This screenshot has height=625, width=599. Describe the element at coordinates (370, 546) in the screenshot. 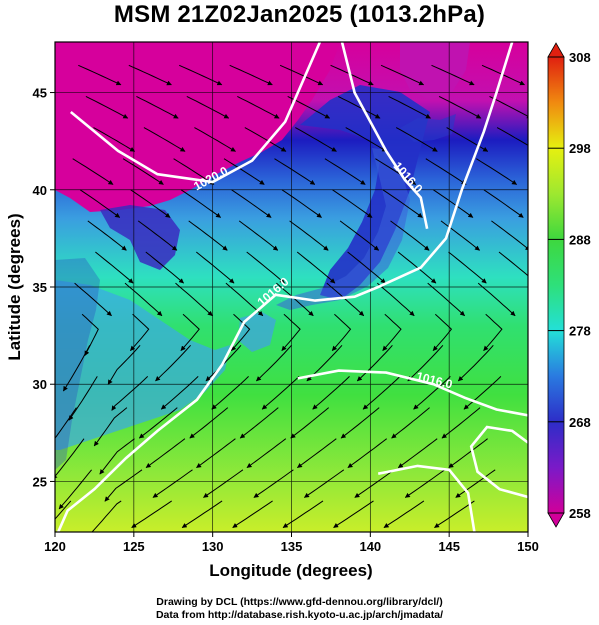

I see `x-tick-label: 140` at that location.